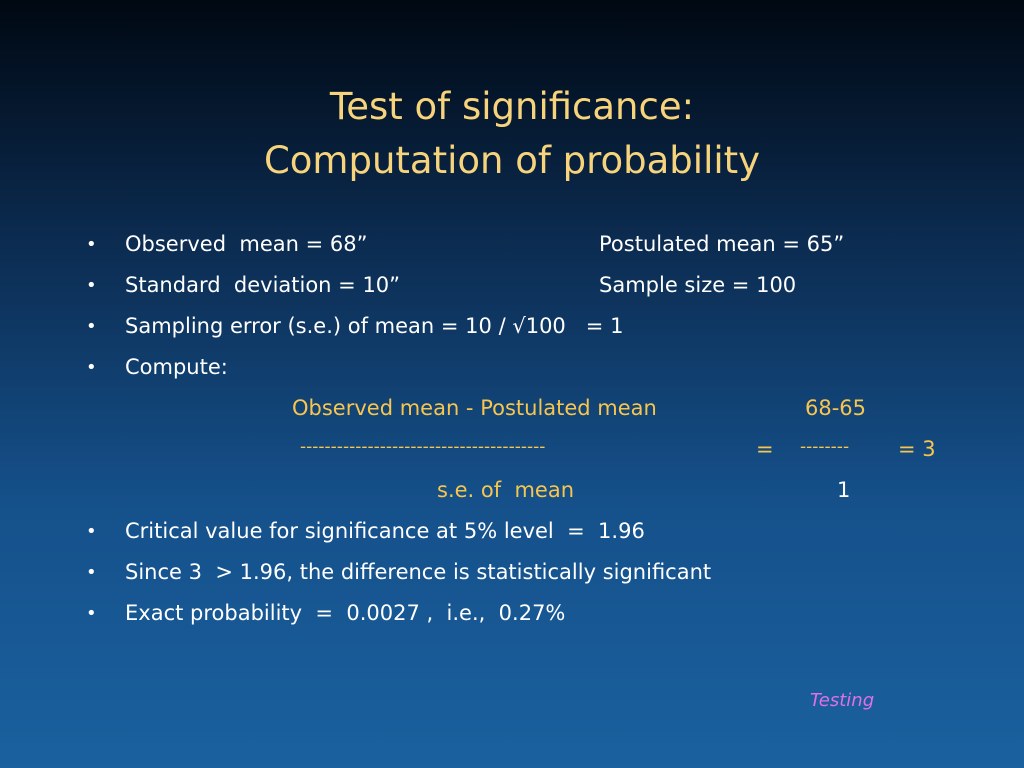 The height and width of the screenshot is (768, 1024). Describe the element at coordinates (765, 449) in the screenshot. I see `formula-equals: =` at that location.